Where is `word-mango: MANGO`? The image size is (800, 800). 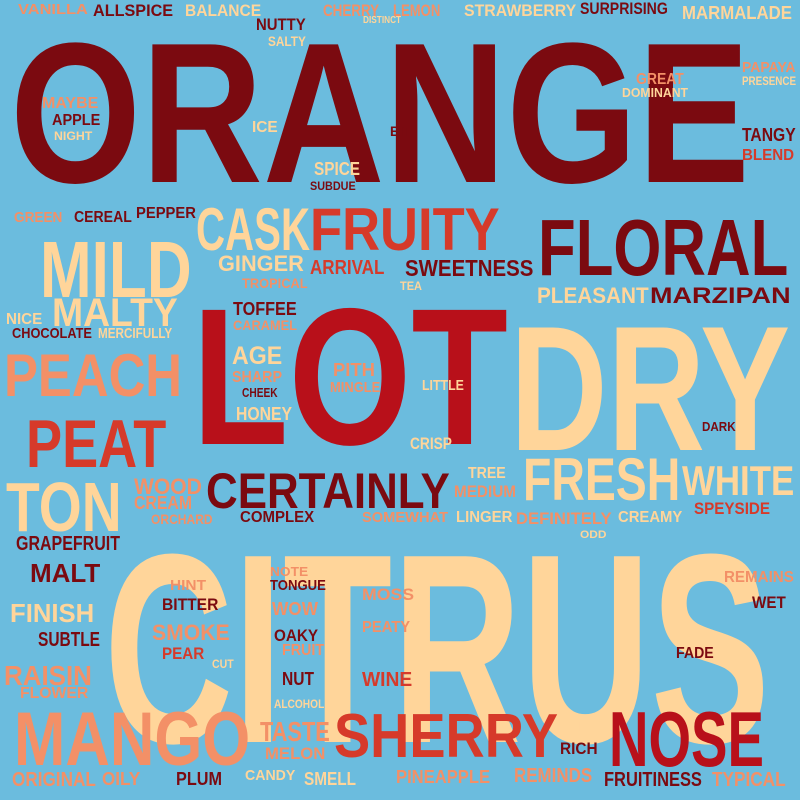 word-mango: MANGO is located at coordinates (132, 739).